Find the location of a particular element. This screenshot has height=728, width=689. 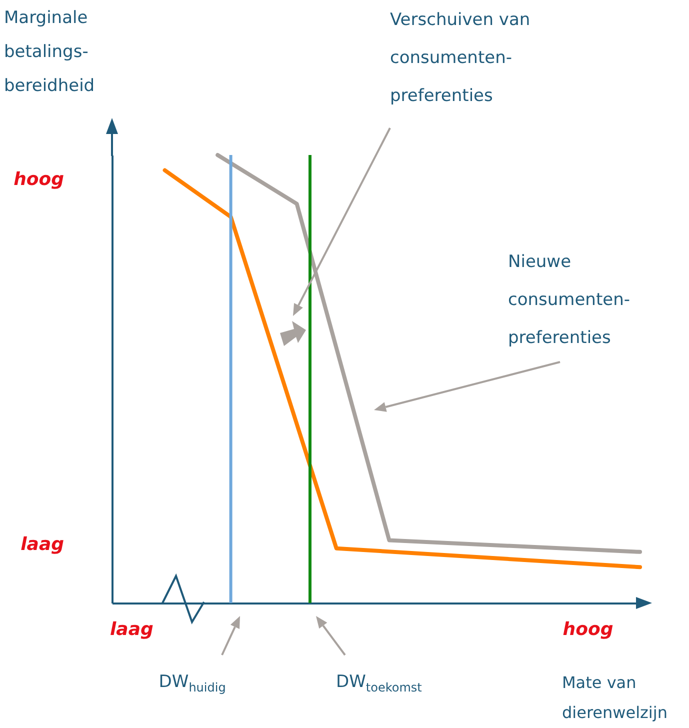

text: DW$_{toekomst}$ is located at coordinates (379, 683).